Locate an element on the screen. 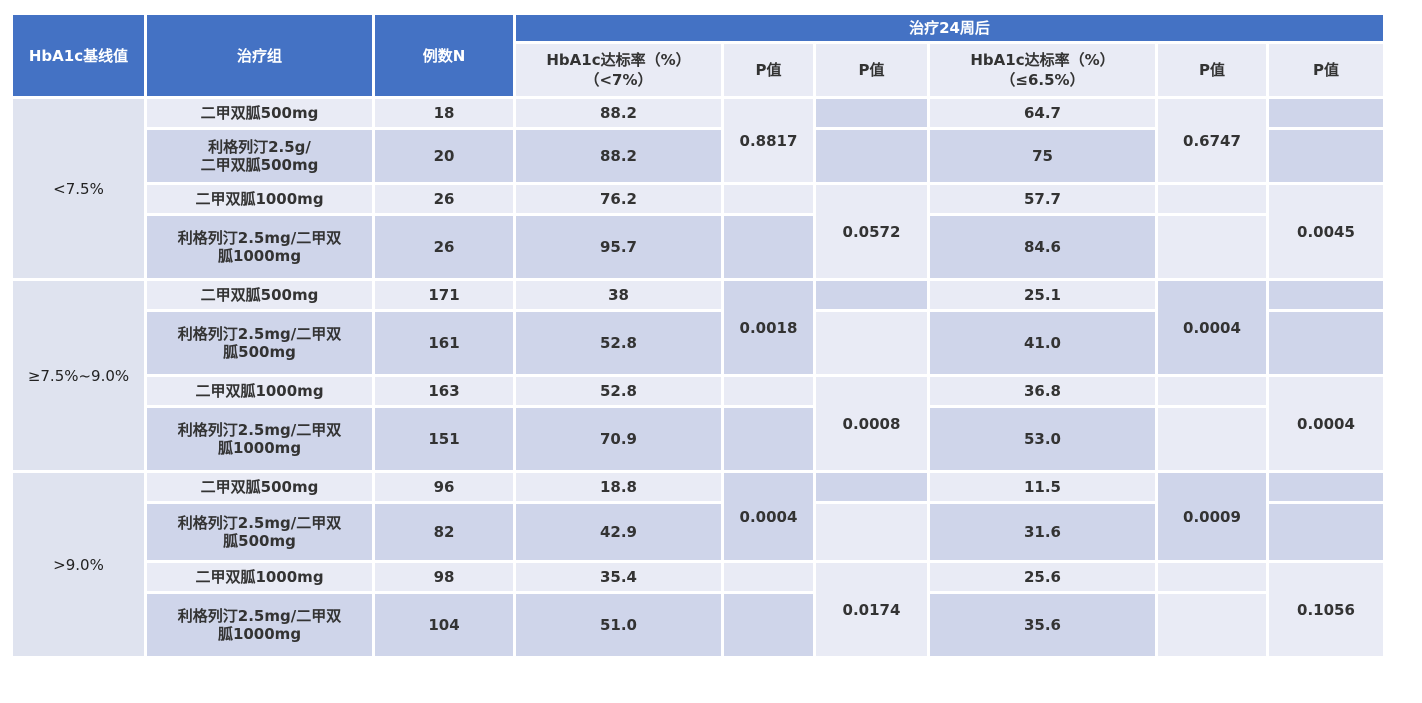  rate-6-5-cell: 53.0 is located at coordinates (1042, 439).